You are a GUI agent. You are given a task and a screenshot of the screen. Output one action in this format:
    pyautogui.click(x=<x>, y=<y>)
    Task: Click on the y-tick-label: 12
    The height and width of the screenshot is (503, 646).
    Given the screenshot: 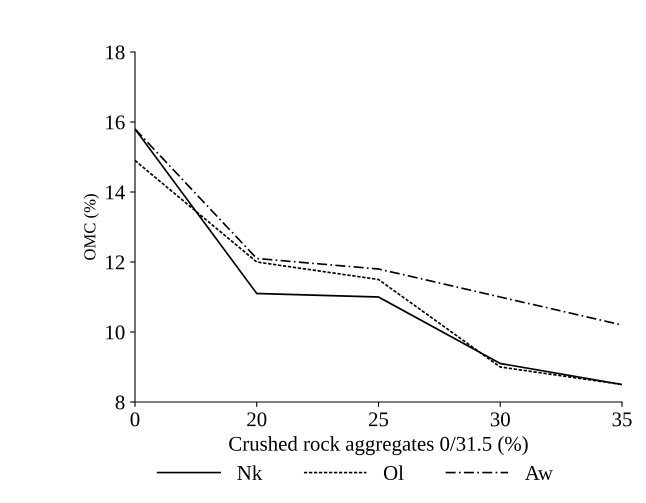 What is the action you would take?
    pyautogui.click(x=115, y=262)
    